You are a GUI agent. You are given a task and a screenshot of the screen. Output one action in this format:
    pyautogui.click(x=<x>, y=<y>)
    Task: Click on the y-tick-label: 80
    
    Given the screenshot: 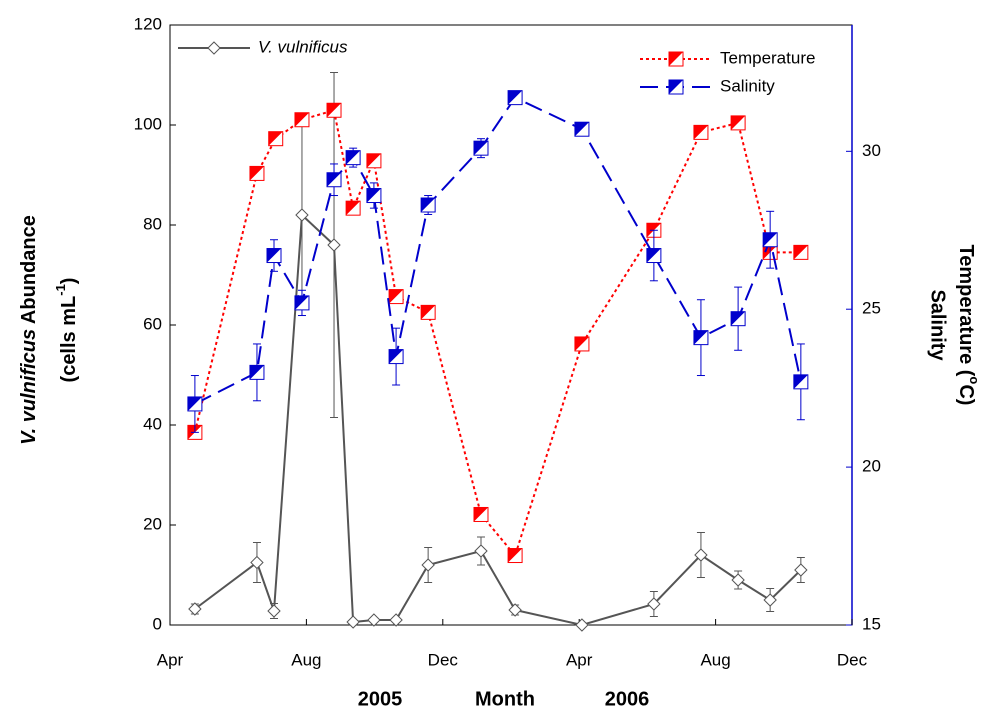 What is the action you would take?
    pyautogui.click(x=152, y=223)
    